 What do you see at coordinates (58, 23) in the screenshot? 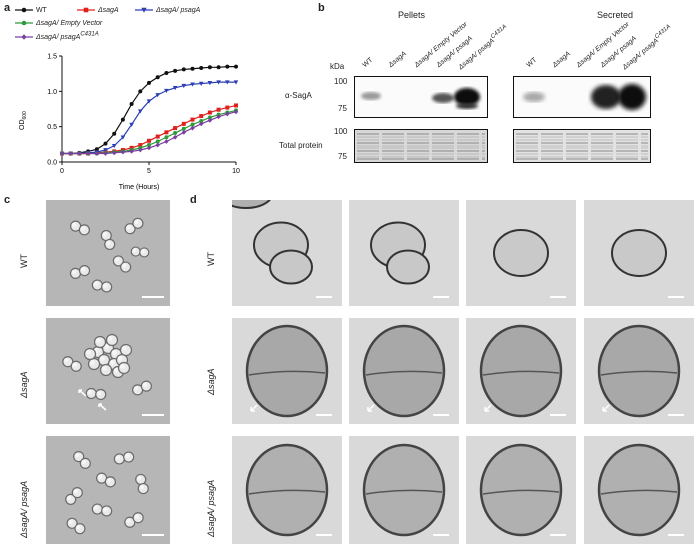
I see `legend-item-empty-vector: ΔsagA/ Empty Vector` at bounding box center [58, 23].